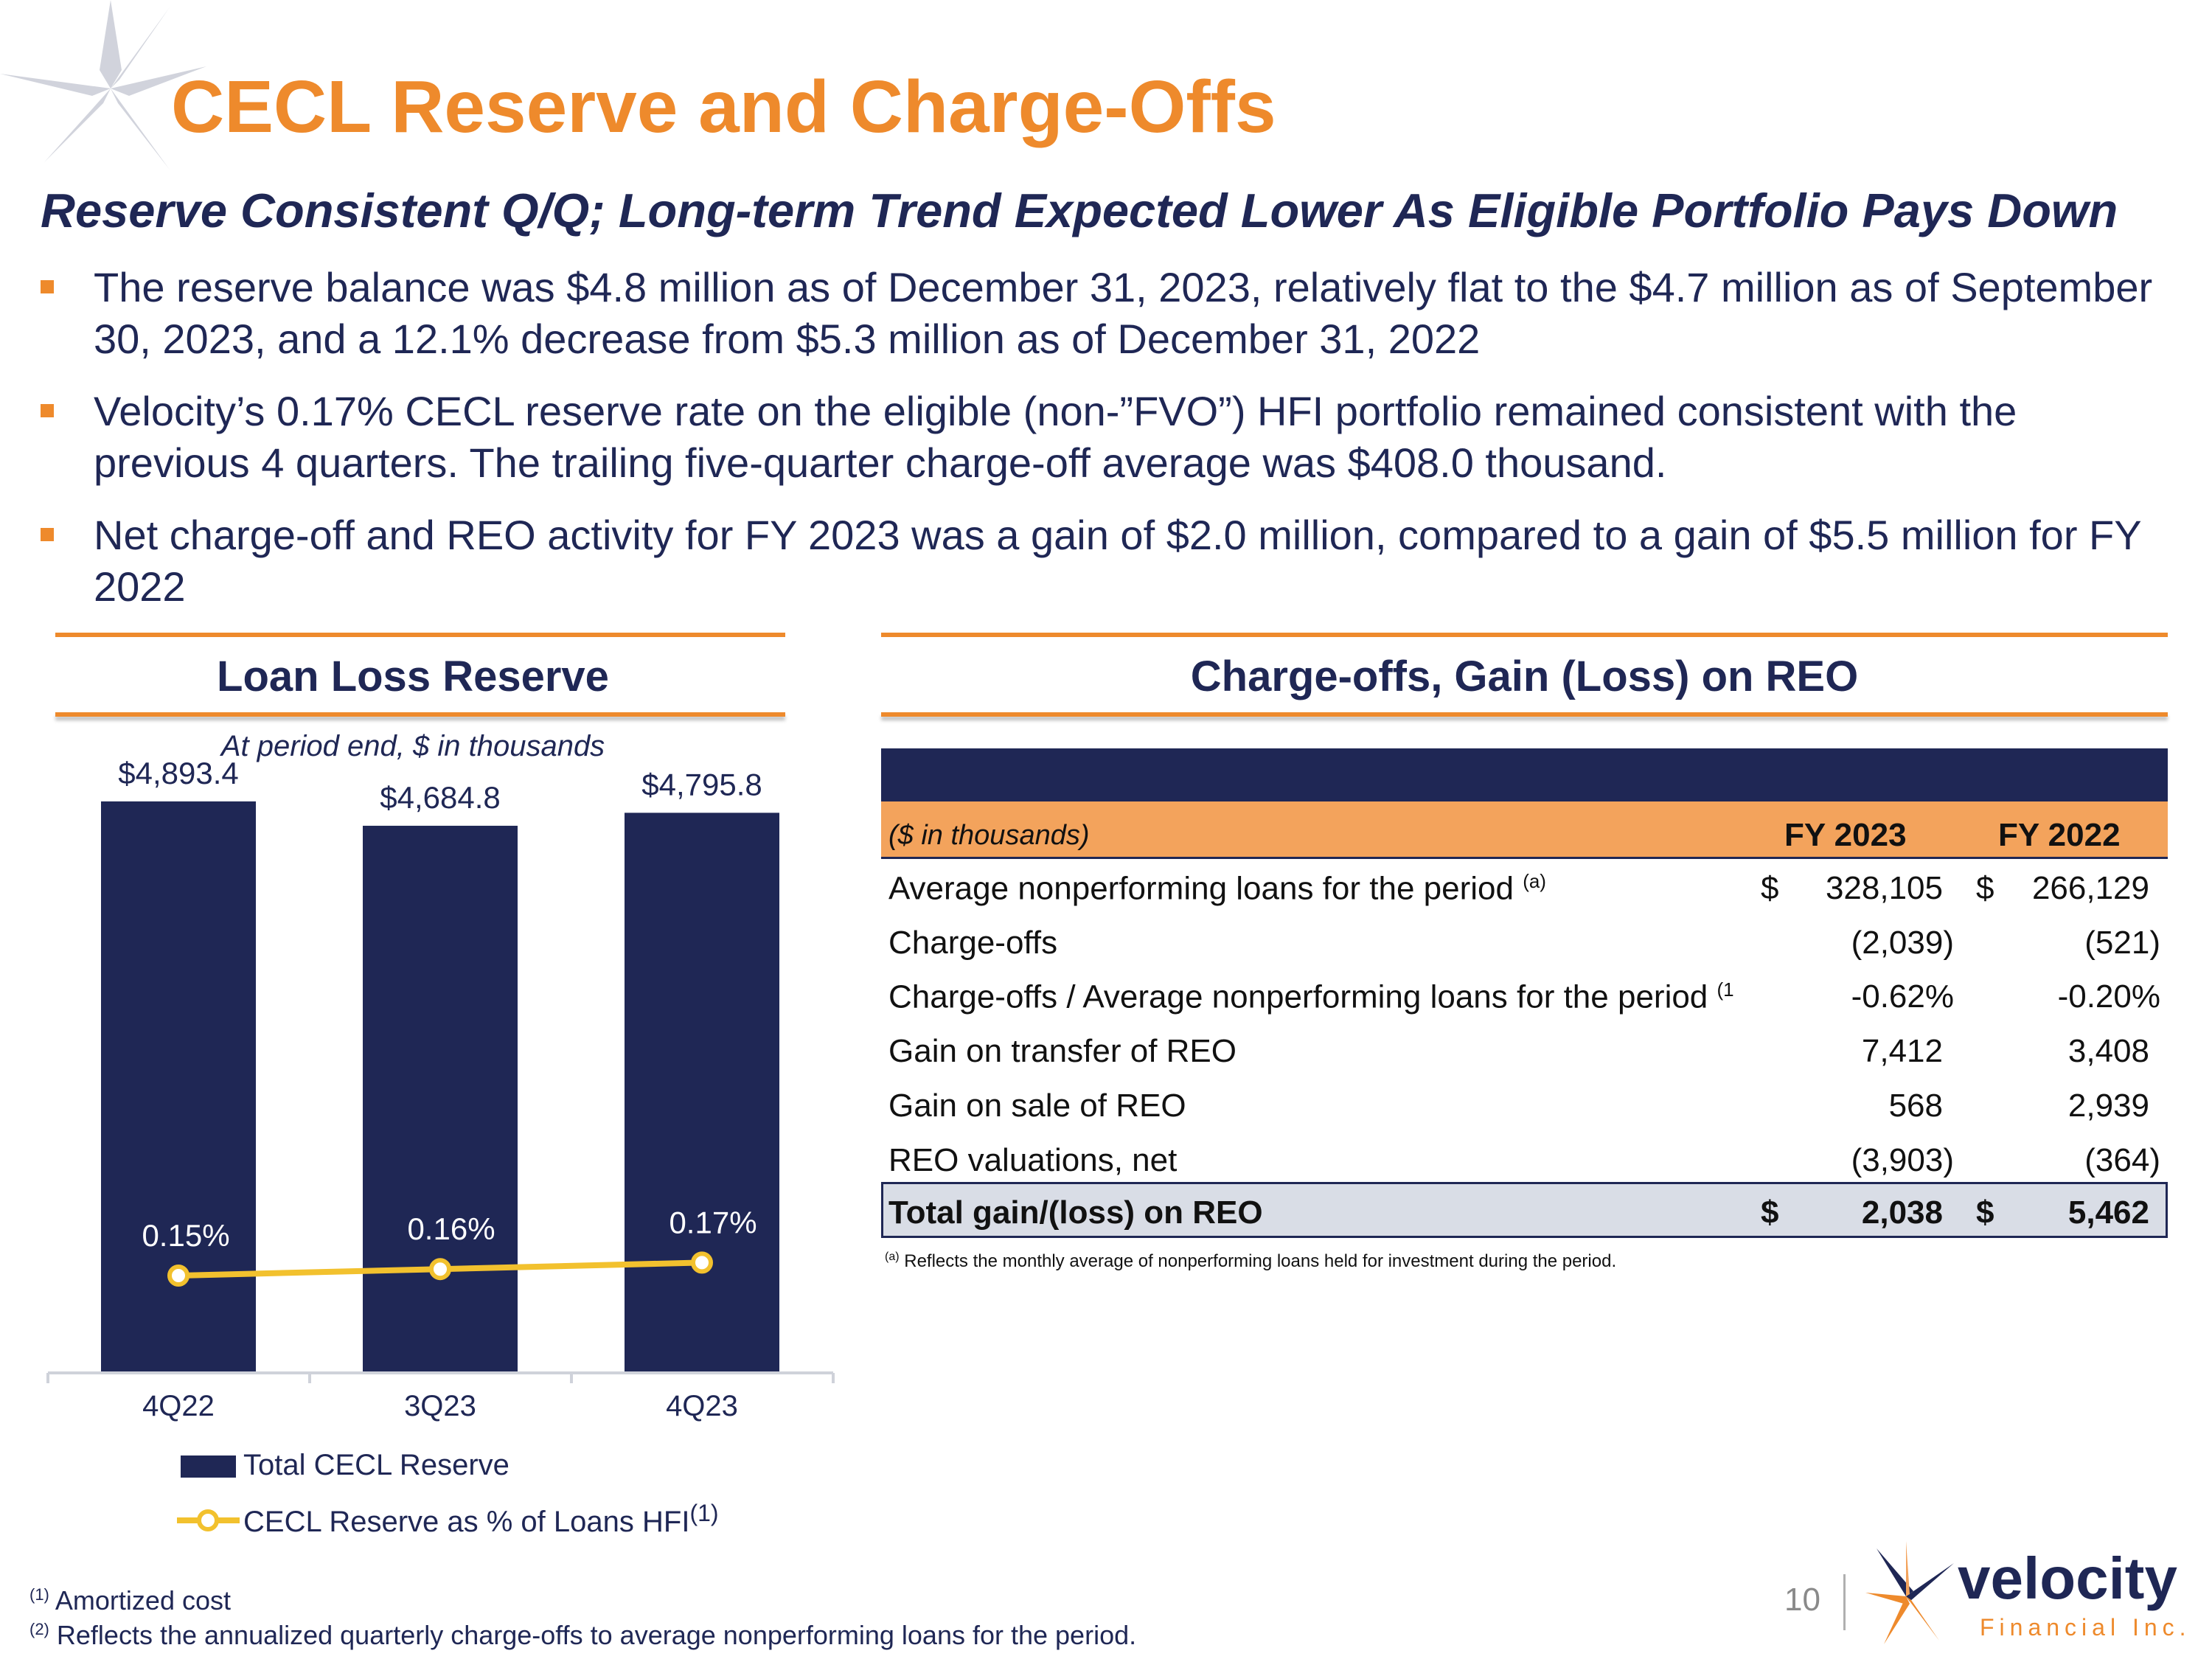 This screenshot has height=1659, width=2212. I want to click on table-row-label: REO valuations, net, so click(1033, 1160).